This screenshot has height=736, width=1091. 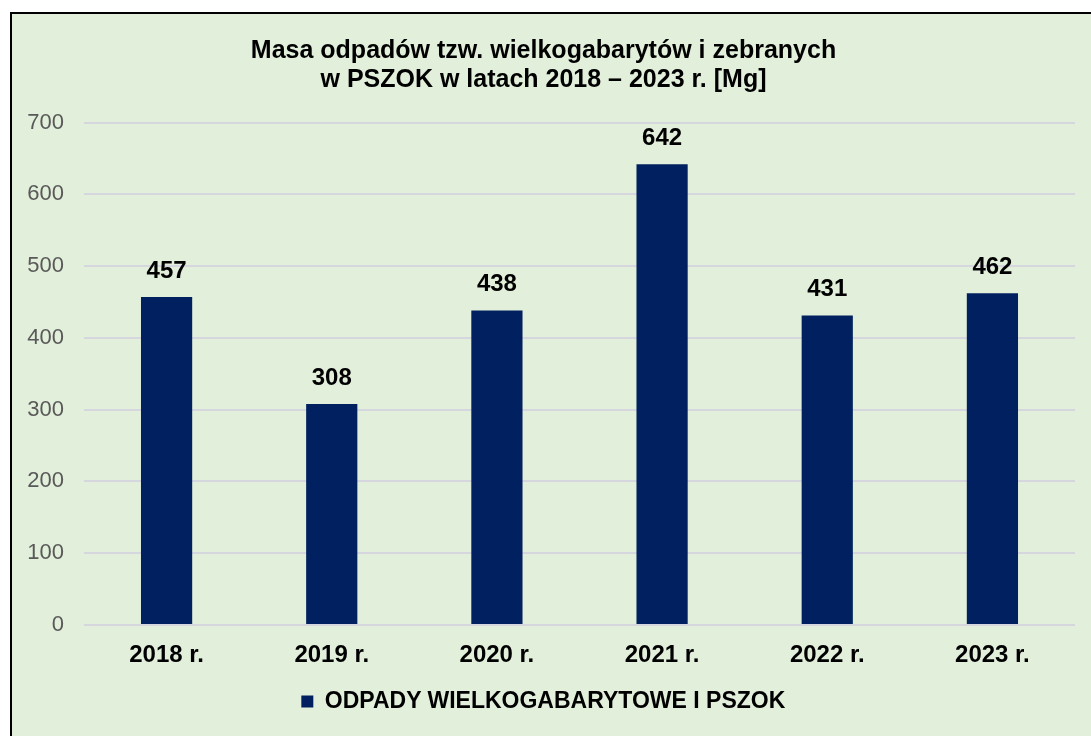 I want to click on legend-label: ODPADY WIELKOGABARYTOWE I PSZOK, so click(x=555, y=699).